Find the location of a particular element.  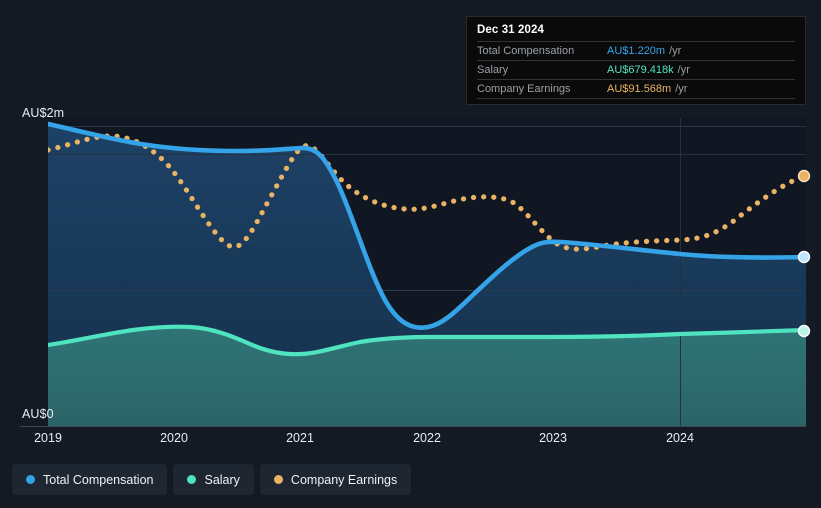

legend-item-company-earnings: Company Earnings is located at coordinates (335, 479).